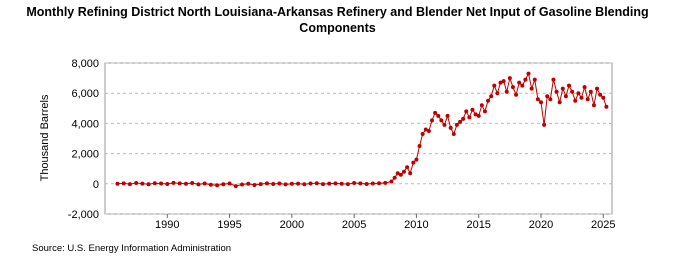 The image size is (675, 275). I want to click on y-tick-label: 8,000, so click(85, 64).